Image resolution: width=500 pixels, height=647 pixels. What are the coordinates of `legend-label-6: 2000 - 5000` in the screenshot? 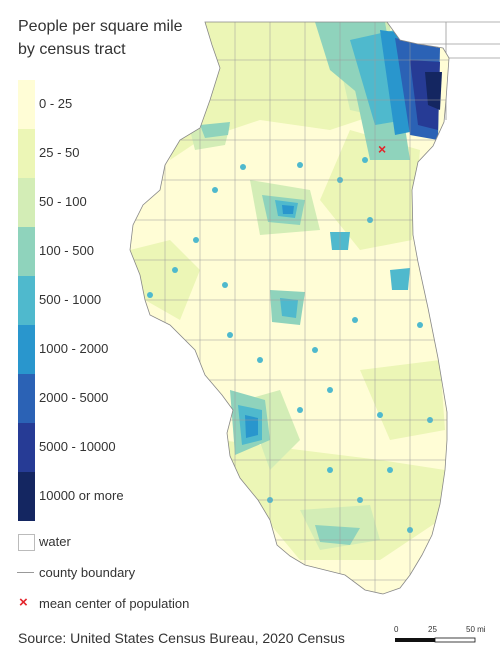 It's located at (74, 397).